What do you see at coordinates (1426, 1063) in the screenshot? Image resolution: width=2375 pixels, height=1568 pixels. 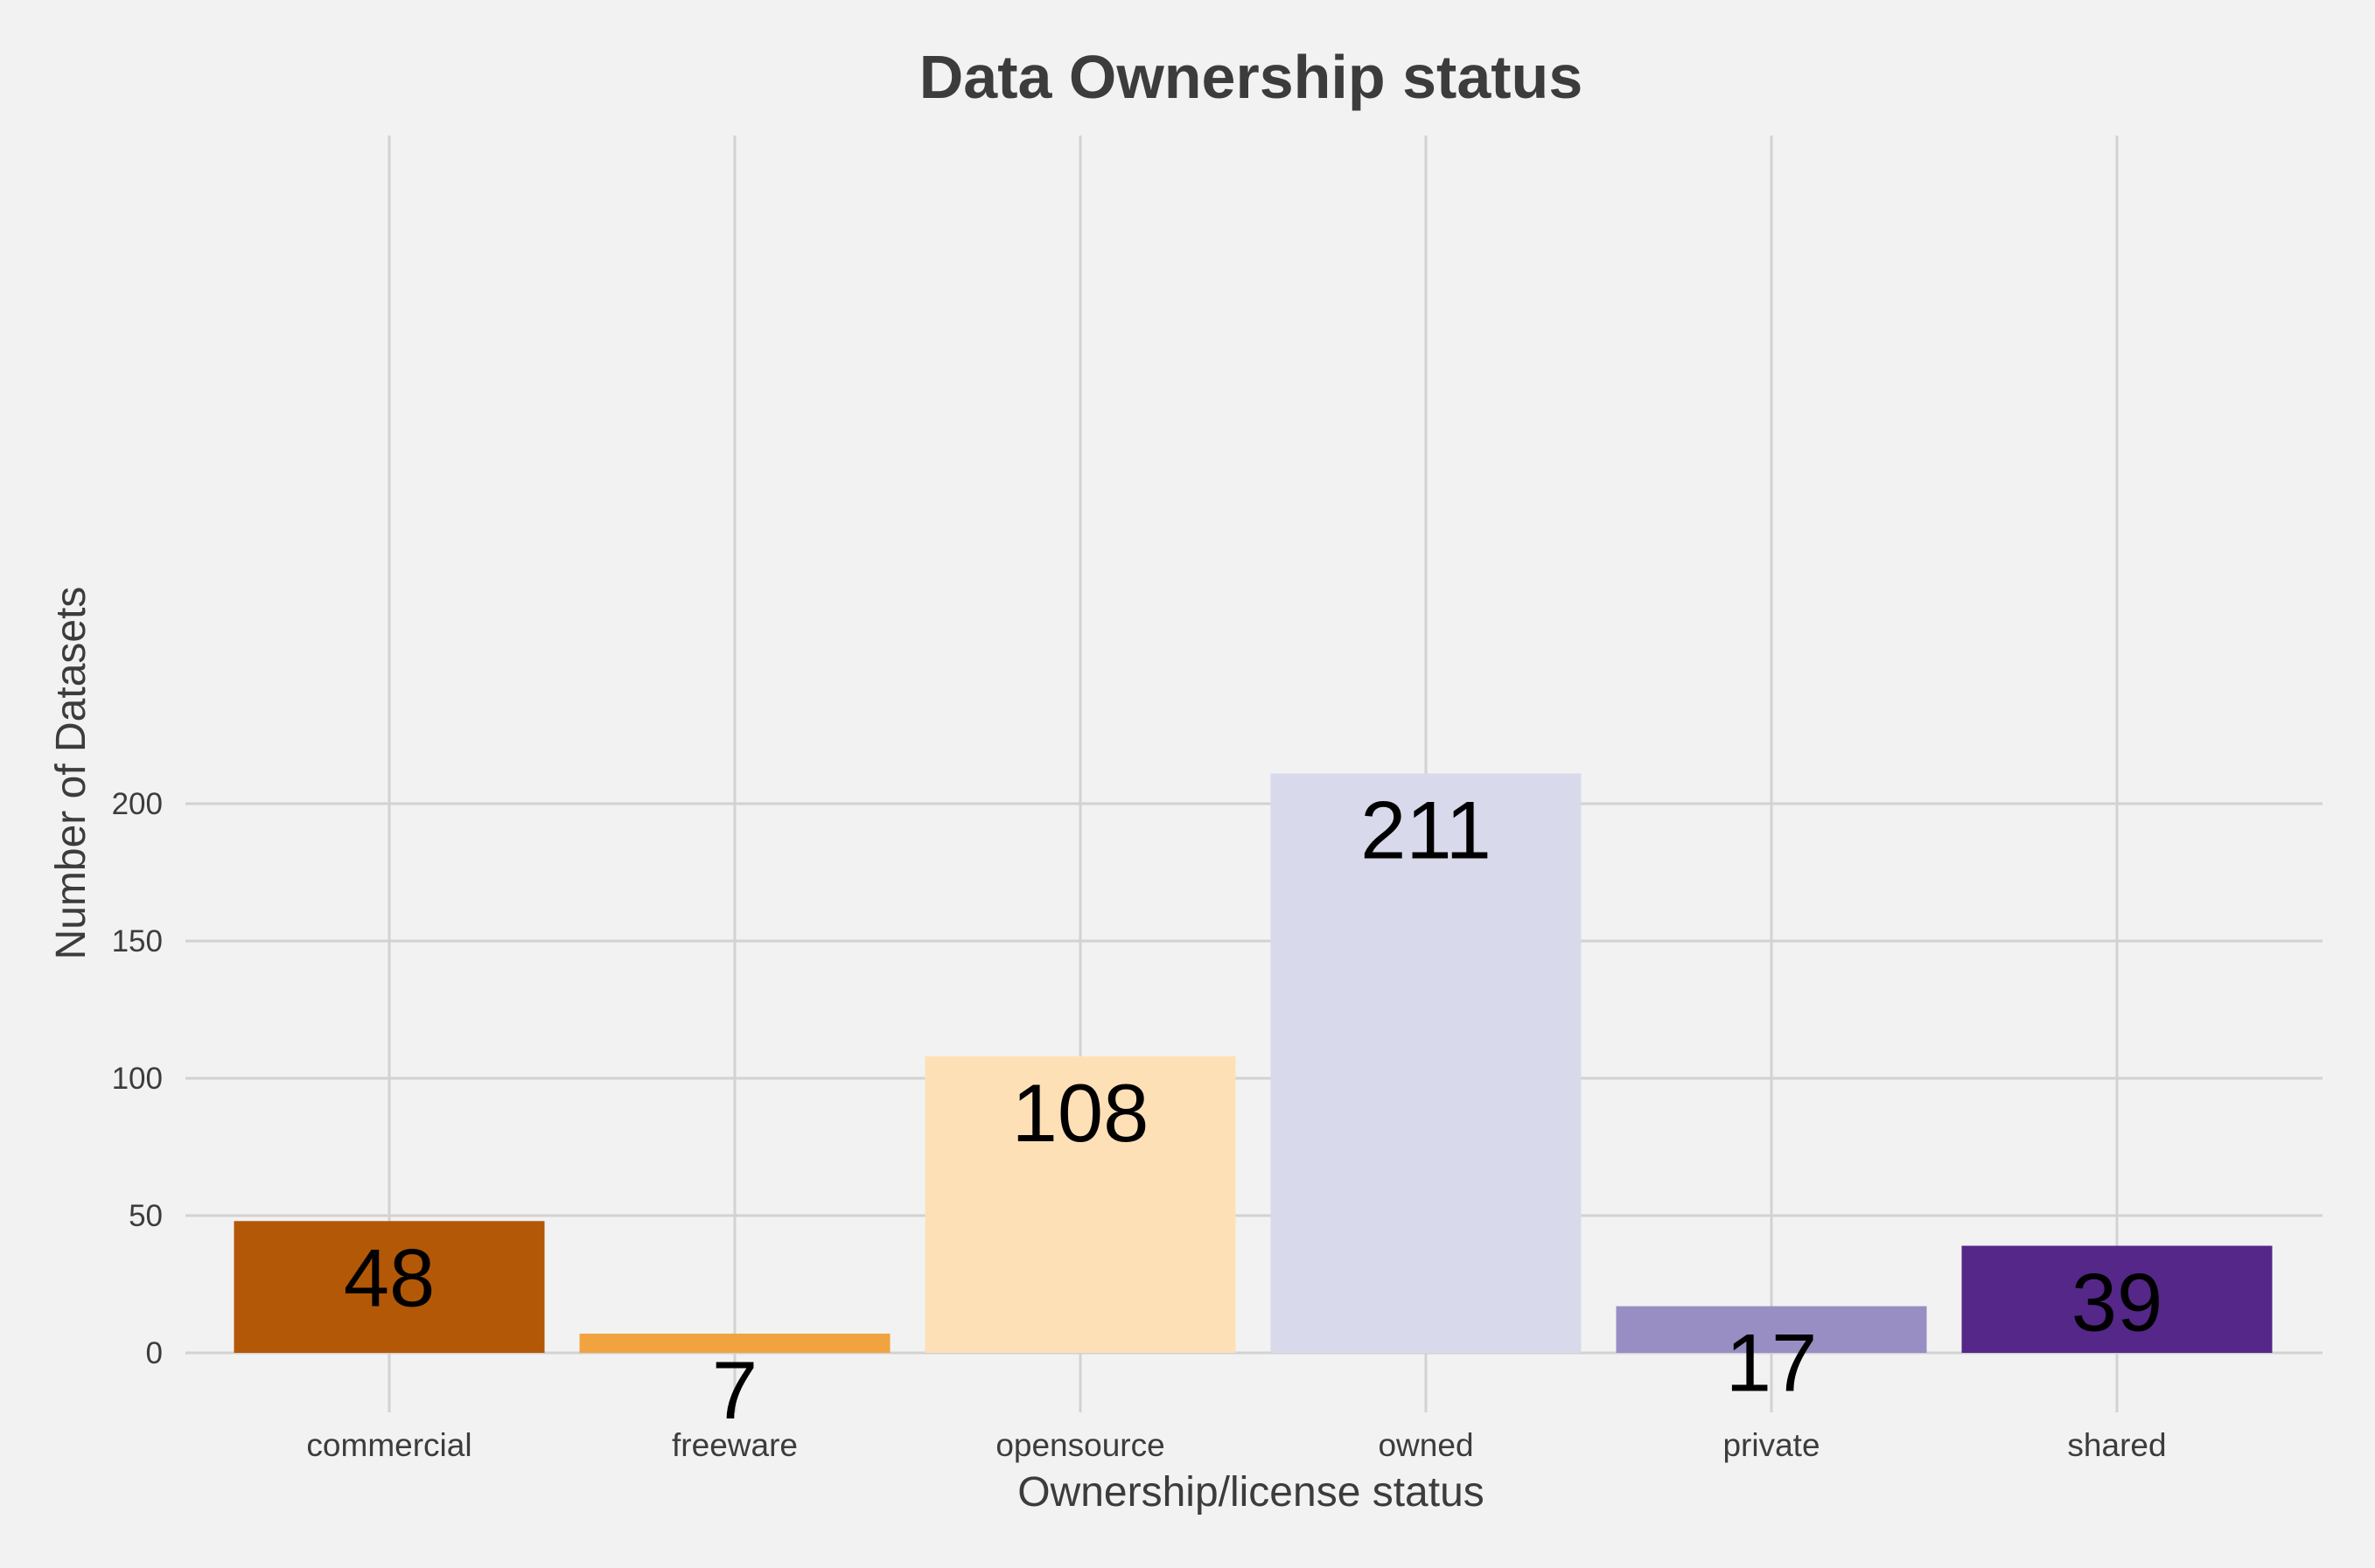 I see `bar-owned` at bounding box center [1426, 1063].